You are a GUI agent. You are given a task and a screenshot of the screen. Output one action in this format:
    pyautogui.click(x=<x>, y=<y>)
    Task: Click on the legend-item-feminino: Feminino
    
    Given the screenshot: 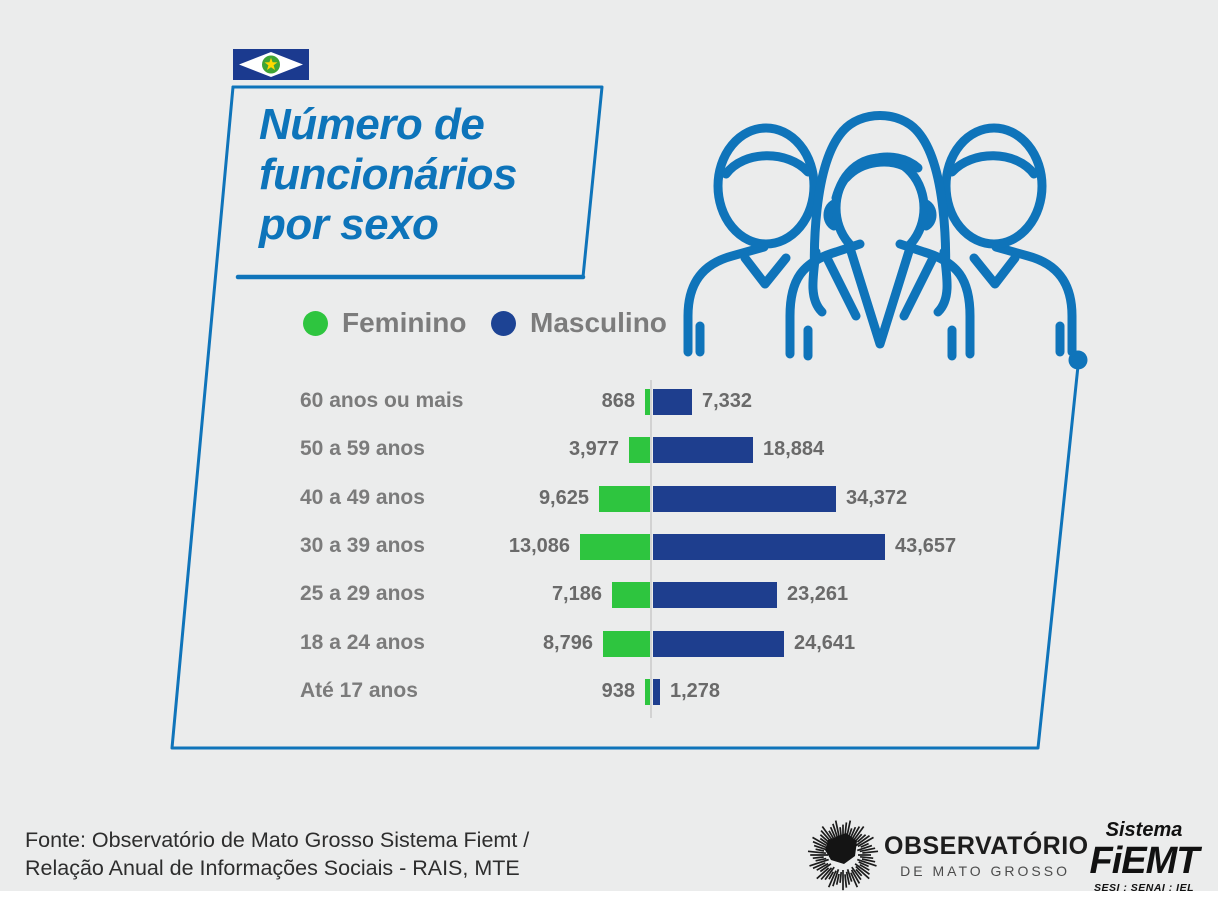 What is the action you would take?
    pyautogui.click(x=384, y=323)
    